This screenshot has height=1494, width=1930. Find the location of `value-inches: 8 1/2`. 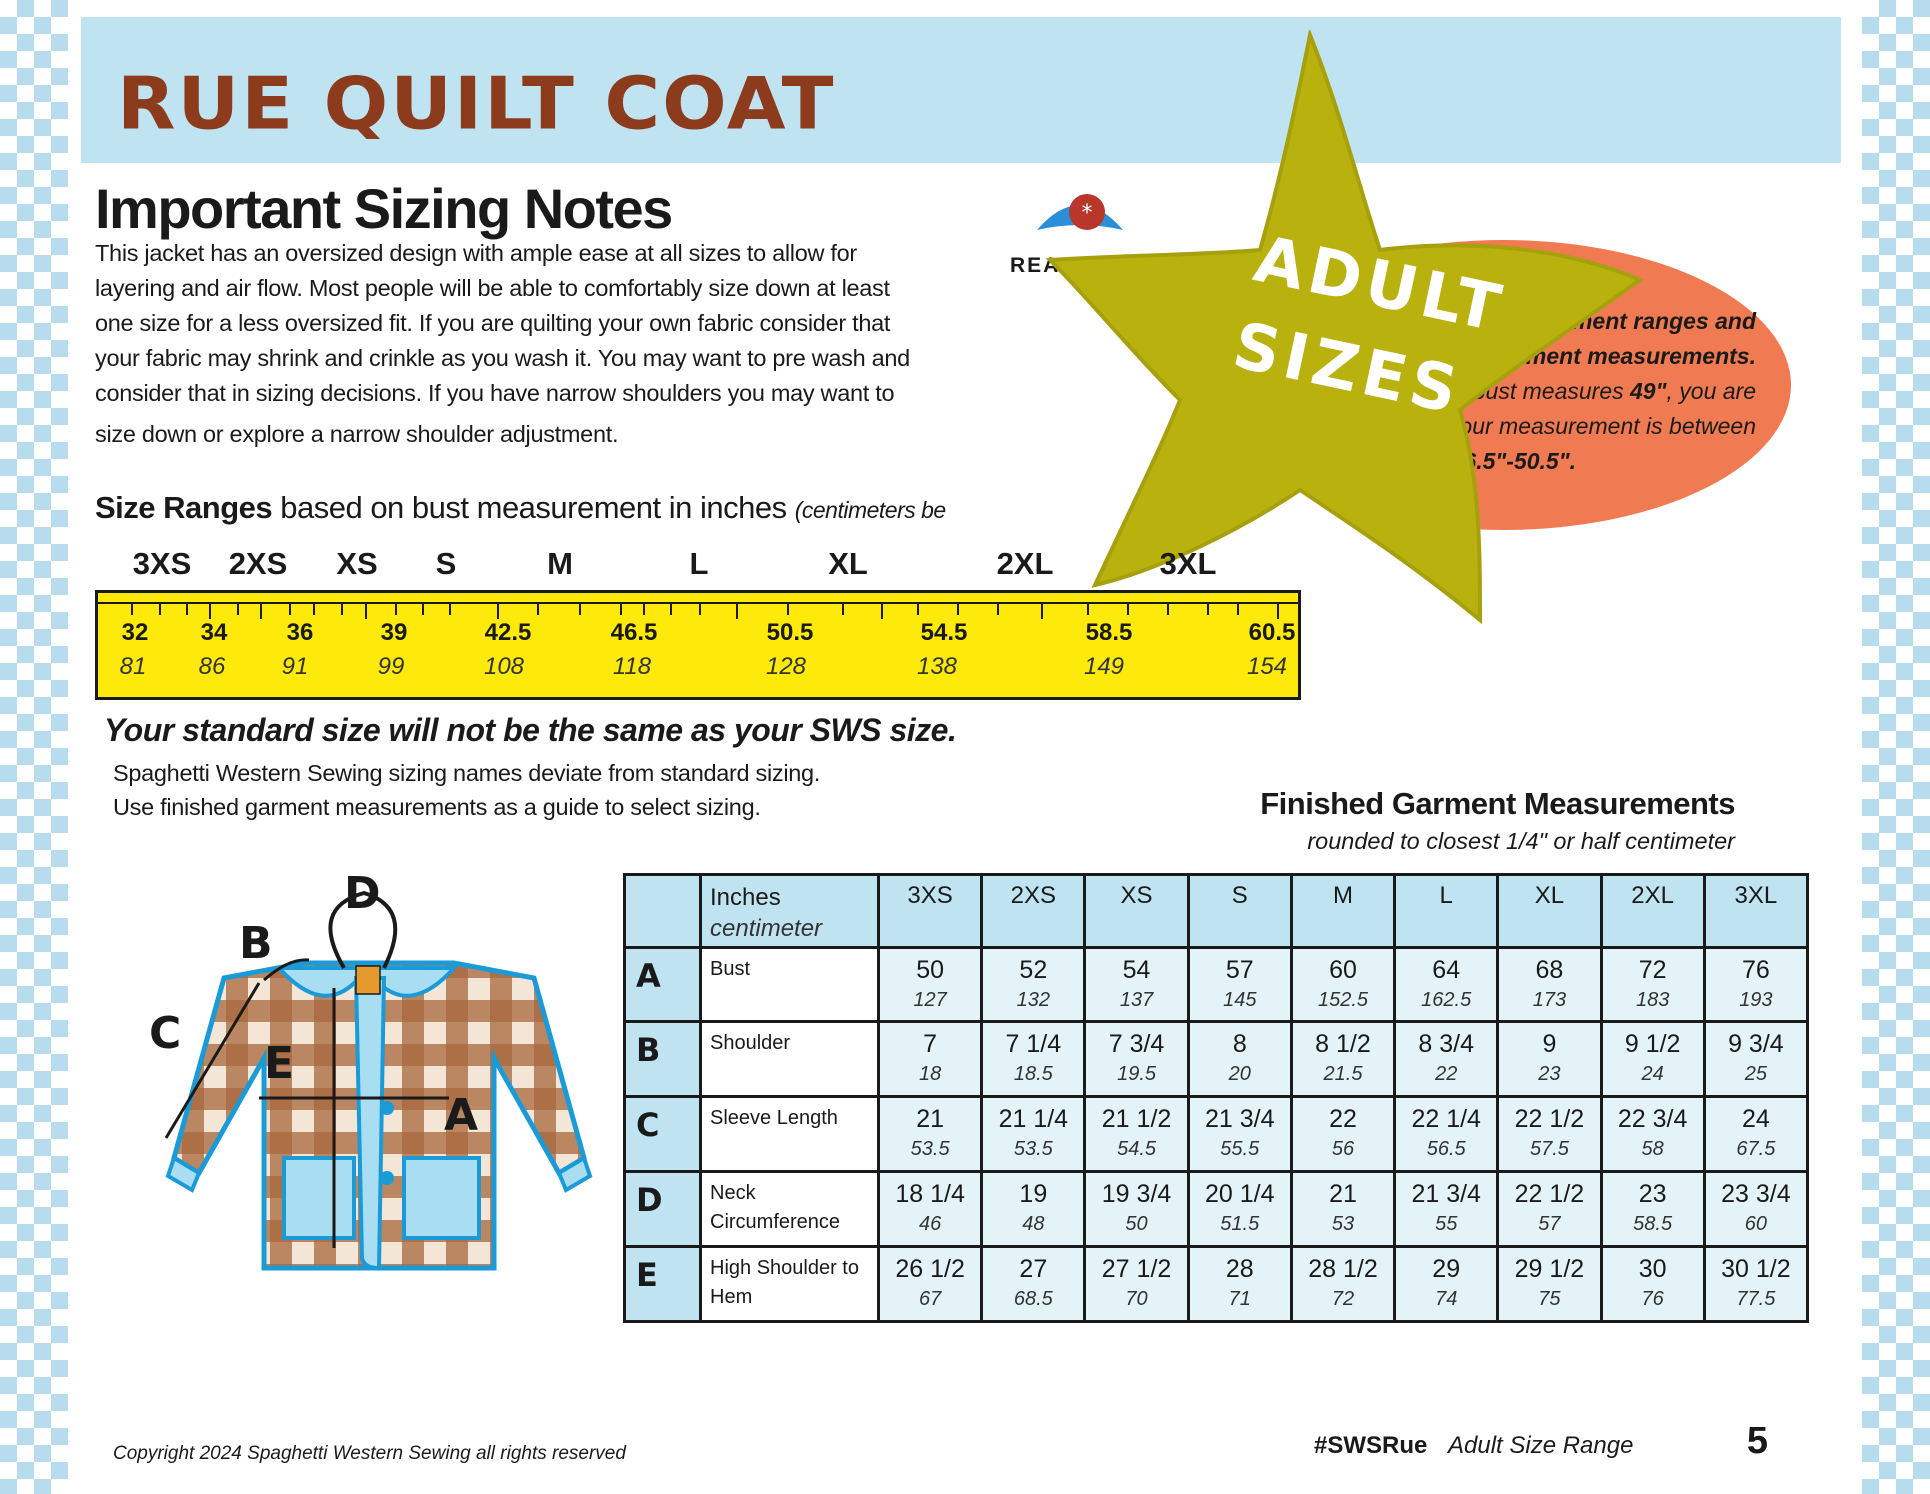

value-inches: 8 1/2 is located at coordinates (1343, 1044).